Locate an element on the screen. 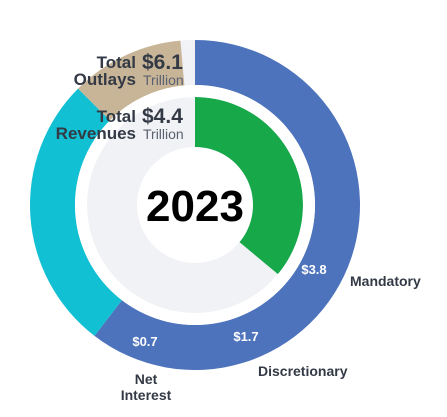 This screenshot has height=417, width=447. center-hole is located at coordinates (195, 205).